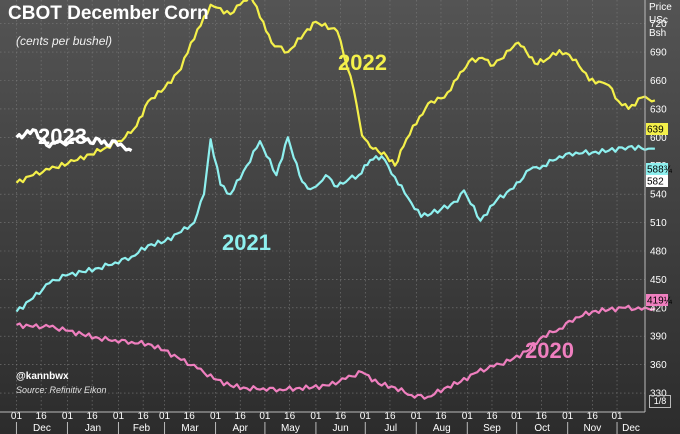 Image resolution: width=680 pixels, height=434 pixels. I want to click on x-month-label: Apr, so click(240, 428).